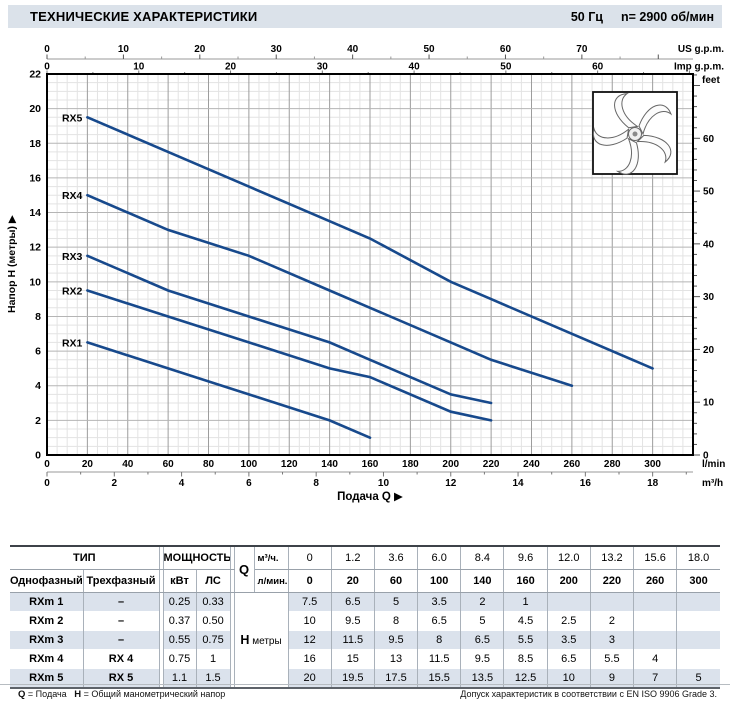 This screenshot has width=730, height=703. I want to click on impeller-image, so click(635, 133).